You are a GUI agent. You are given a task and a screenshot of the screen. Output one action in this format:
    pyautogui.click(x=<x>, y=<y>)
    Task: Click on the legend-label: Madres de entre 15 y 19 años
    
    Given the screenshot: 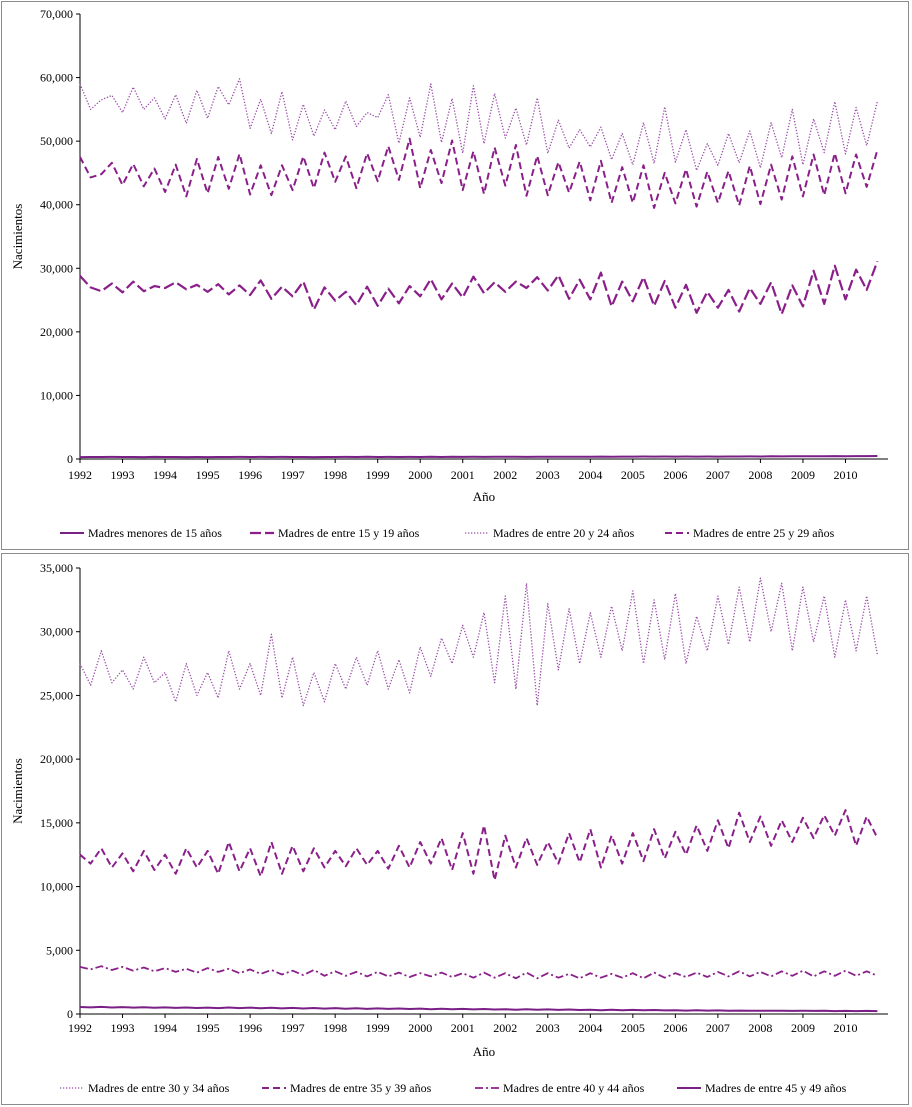 What is the action you would take?
    pyautogui.click(x=349, y=533)
    